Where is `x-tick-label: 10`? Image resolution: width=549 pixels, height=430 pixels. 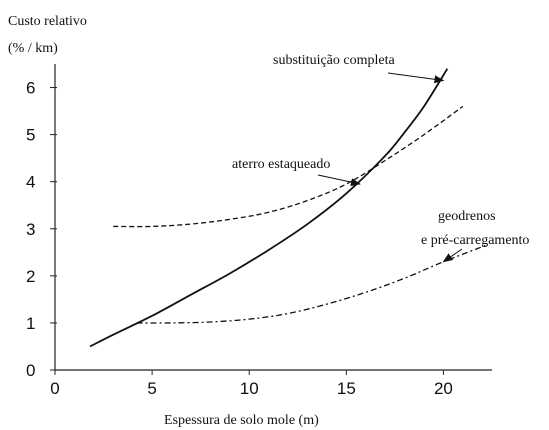
x-tick-label: 10 is located at coordinates (249, 388).